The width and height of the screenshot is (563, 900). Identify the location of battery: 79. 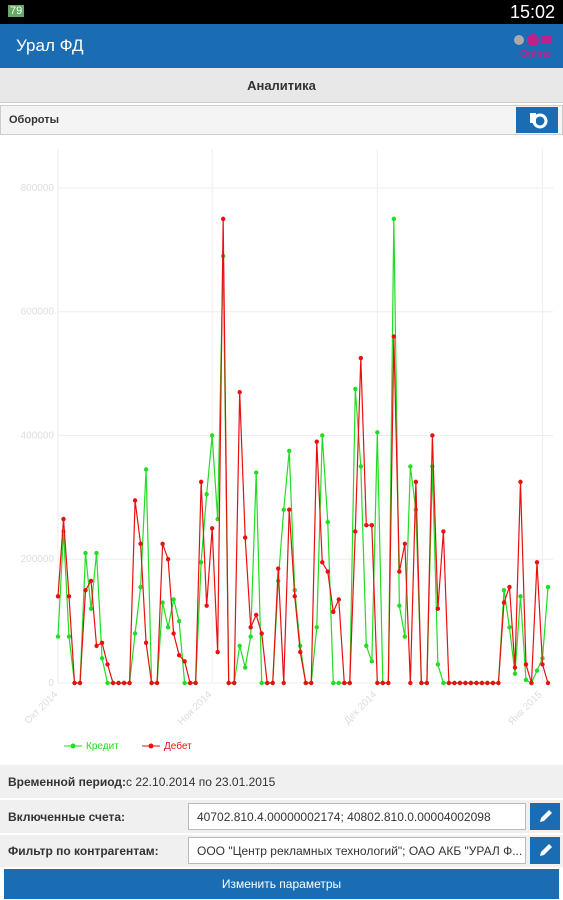
(16, 11).